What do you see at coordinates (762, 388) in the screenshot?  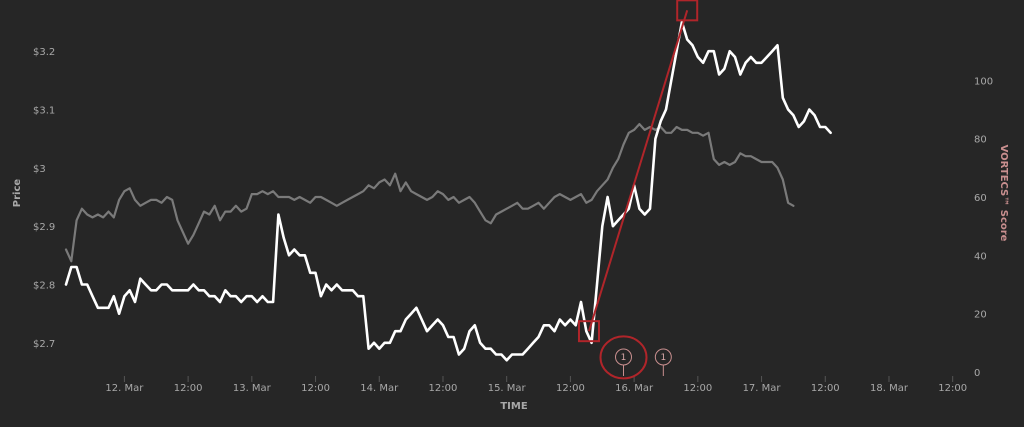 I see `x-tick-label: 17. Mar` at bounding box center [762, 388].